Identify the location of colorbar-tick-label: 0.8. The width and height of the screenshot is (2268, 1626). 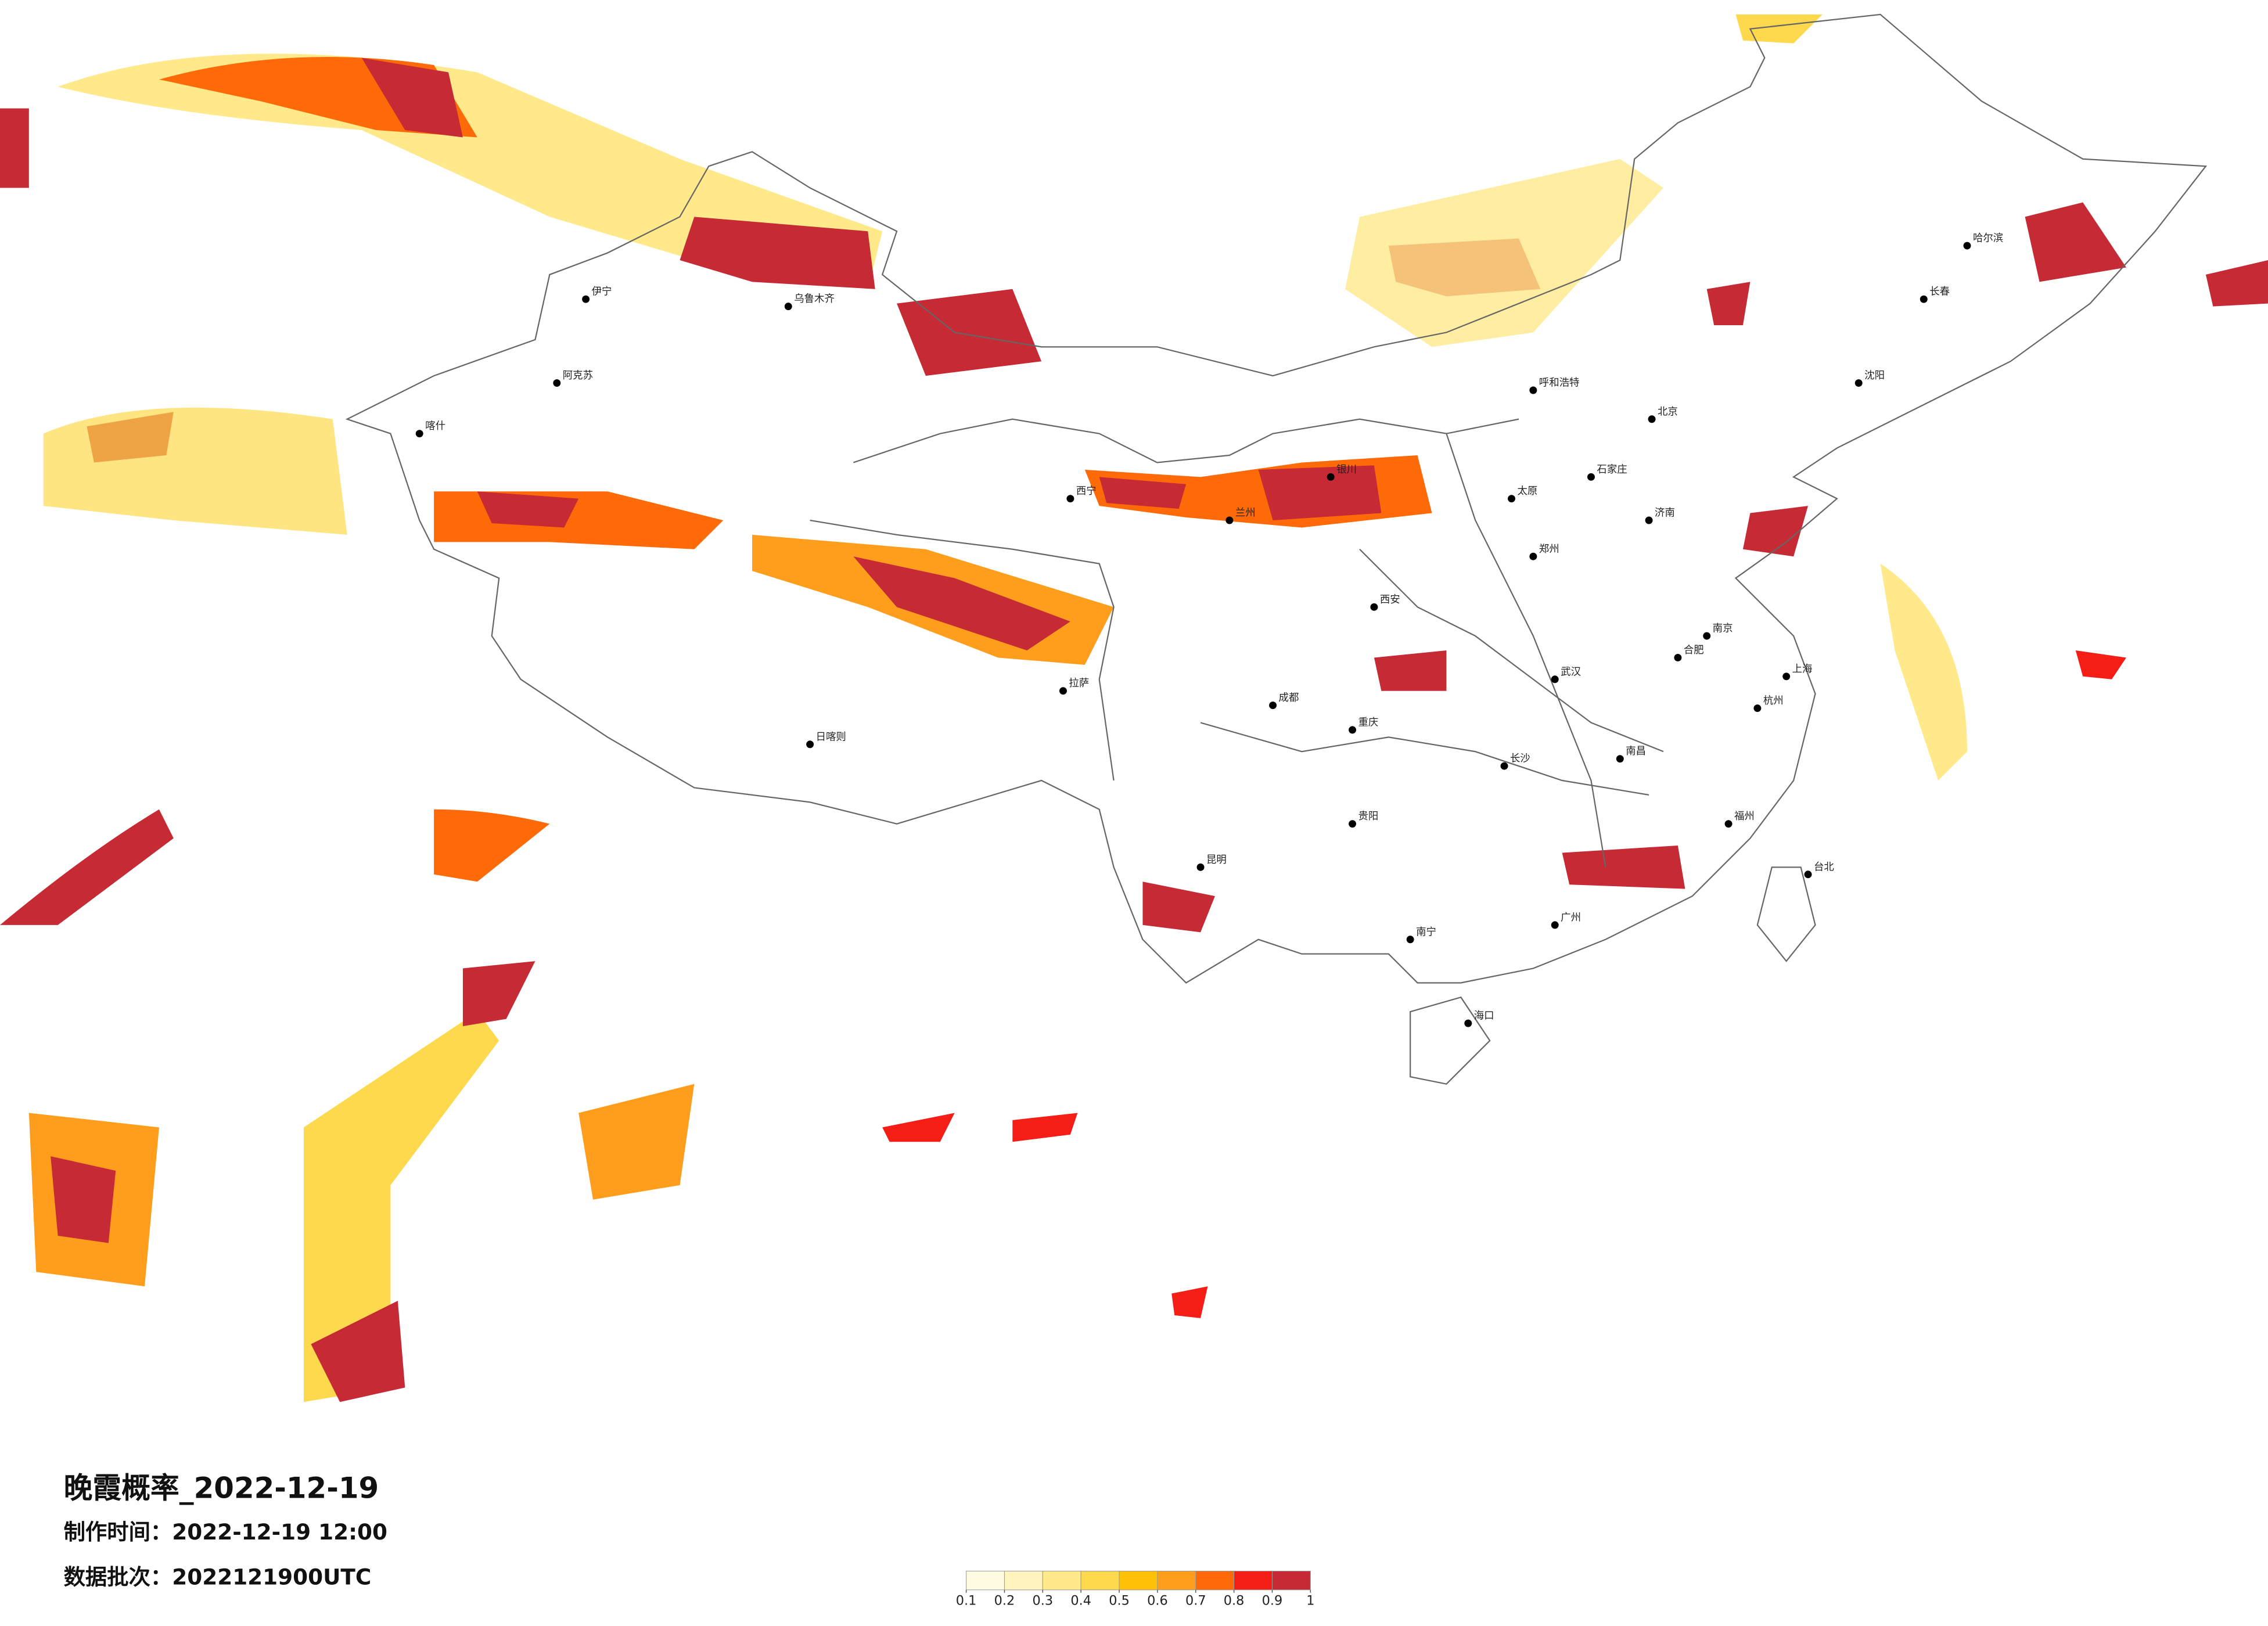
(1234, 1601).